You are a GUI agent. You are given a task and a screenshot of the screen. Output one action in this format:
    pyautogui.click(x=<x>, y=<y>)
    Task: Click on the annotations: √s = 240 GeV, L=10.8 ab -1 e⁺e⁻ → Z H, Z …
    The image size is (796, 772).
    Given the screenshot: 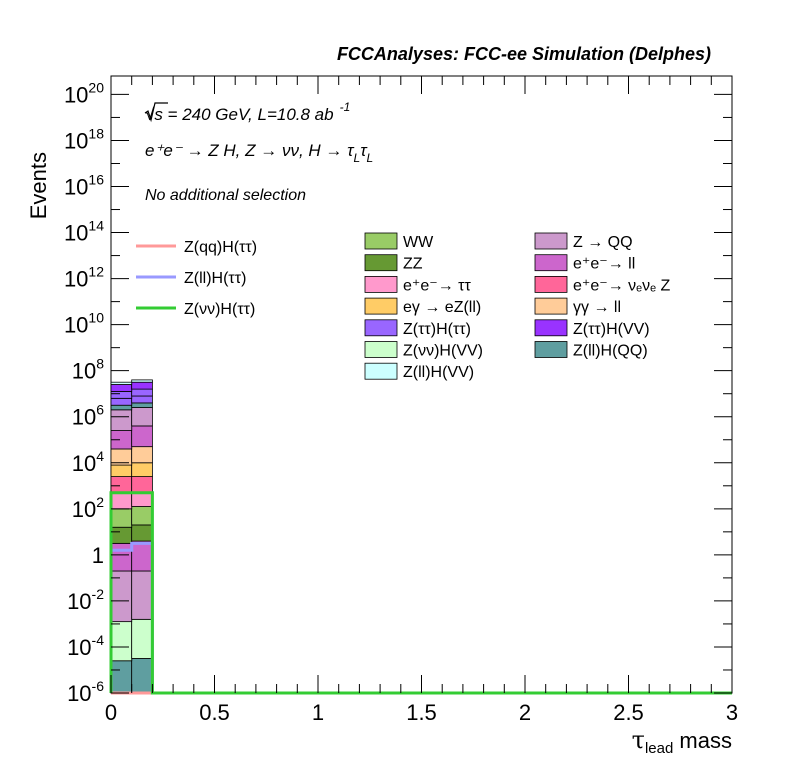 What is the action you would take?
    pyautogui.click(x=258, y=152)
    